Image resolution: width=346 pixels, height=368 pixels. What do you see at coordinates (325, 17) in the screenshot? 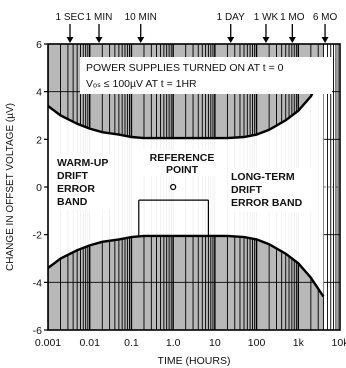
I see `time-marker-label: 6 MO` at bounding box center [325, 17].